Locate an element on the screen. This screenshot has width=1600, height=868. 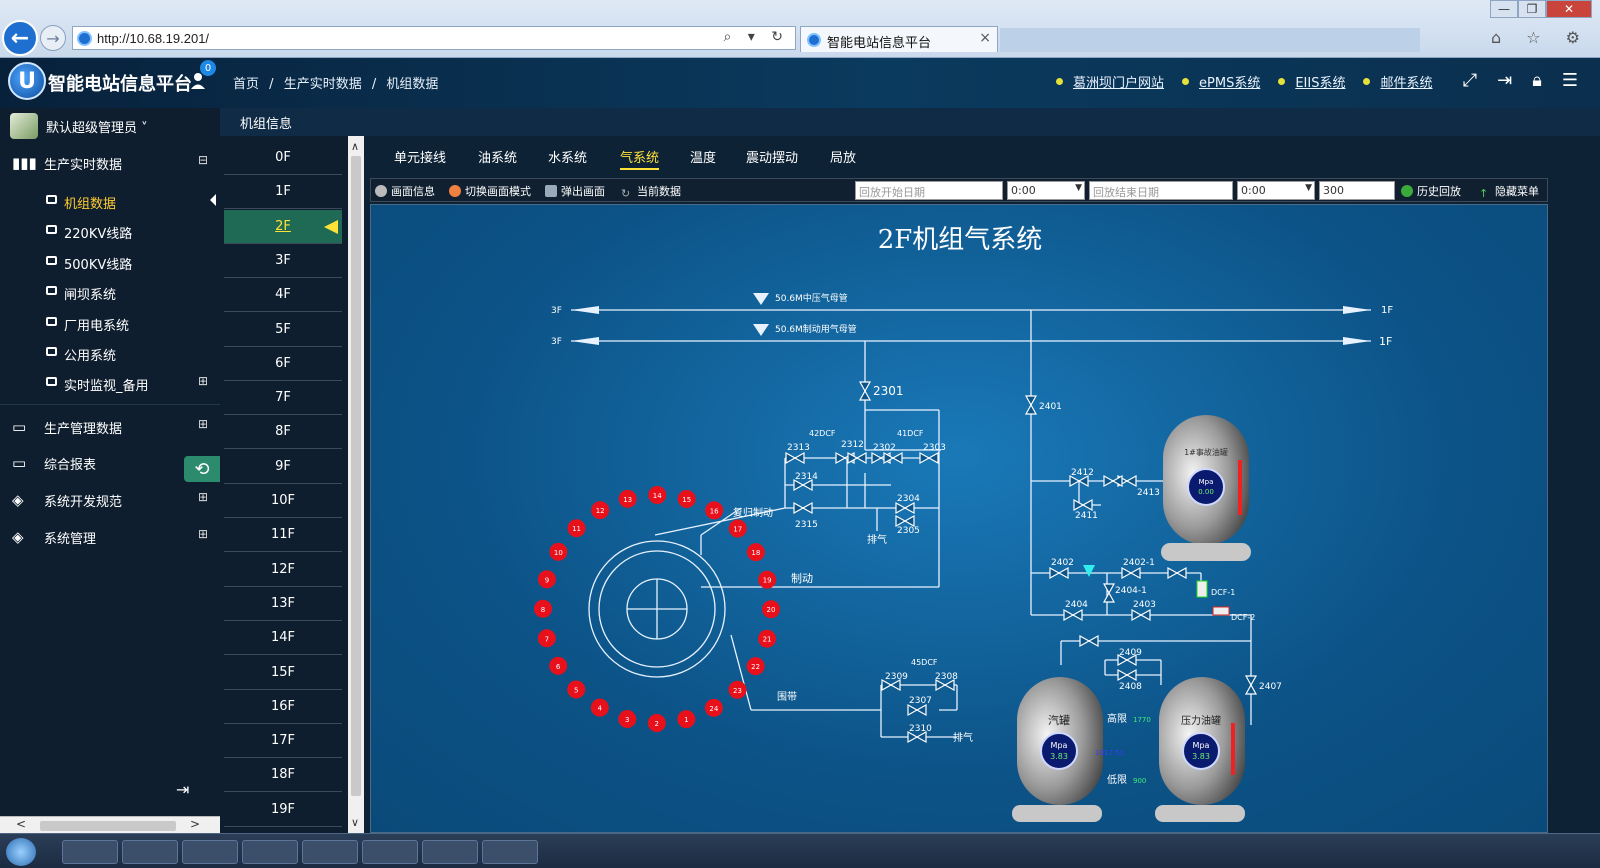
floor-item-17f: 17F is located at coordinates (283, 741).